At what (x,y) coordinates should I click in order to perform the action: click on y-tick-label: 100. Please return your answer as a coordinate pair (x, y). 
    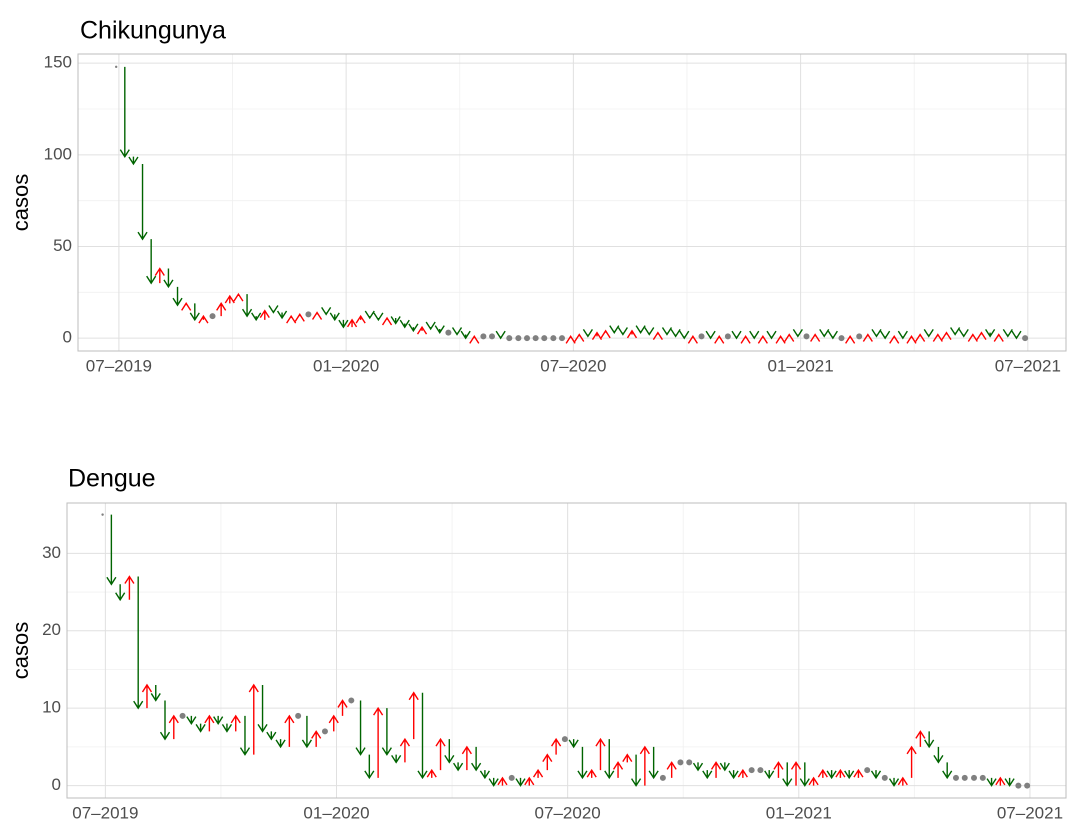
    Looking at the image, I should click on (58, 153).